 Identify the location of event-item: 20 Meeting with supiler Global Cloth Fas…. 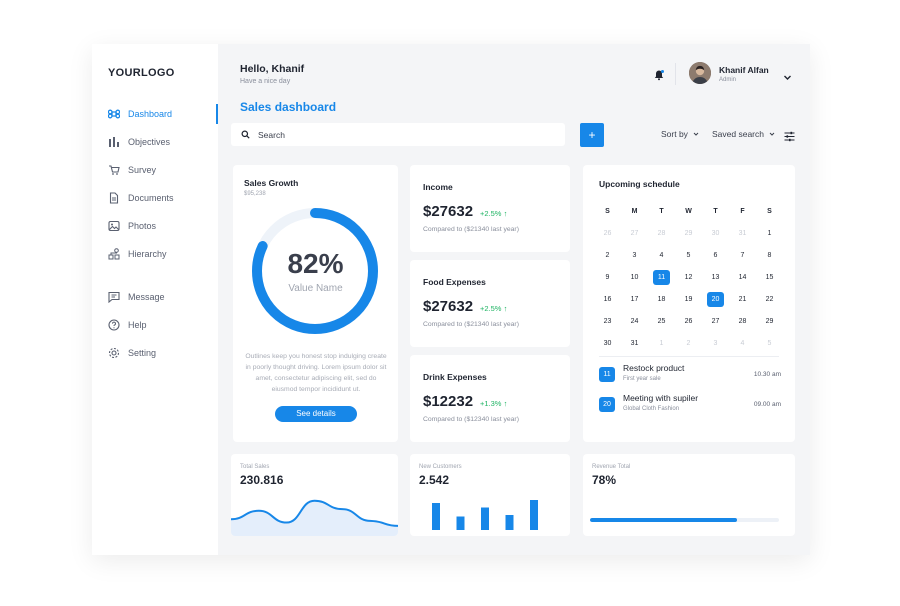
(690, 405).